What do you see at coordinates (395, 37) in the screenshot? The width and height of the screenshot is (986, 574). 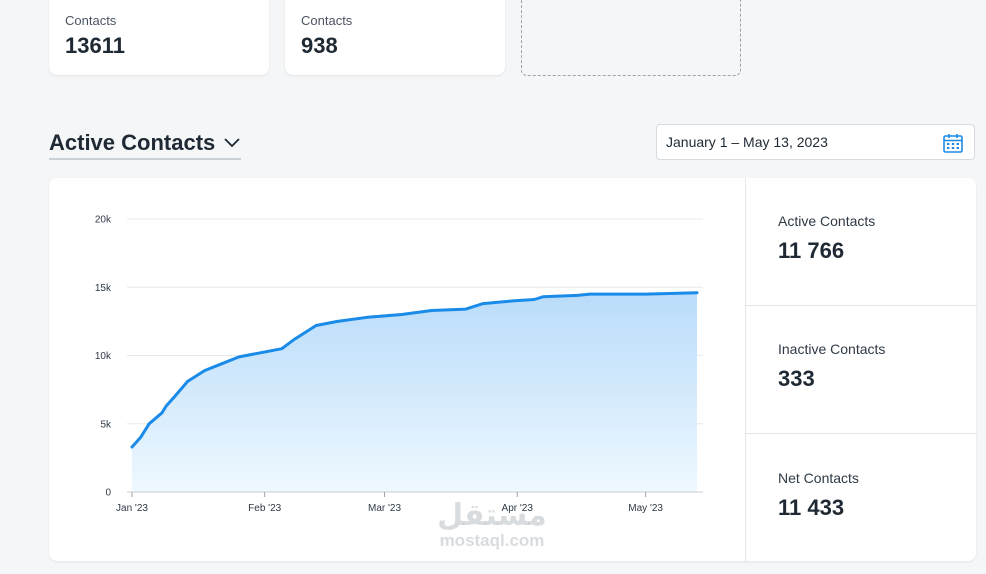 I see `stat-card-contacts-2: Contacts 938` at bounding box center [395, 37].